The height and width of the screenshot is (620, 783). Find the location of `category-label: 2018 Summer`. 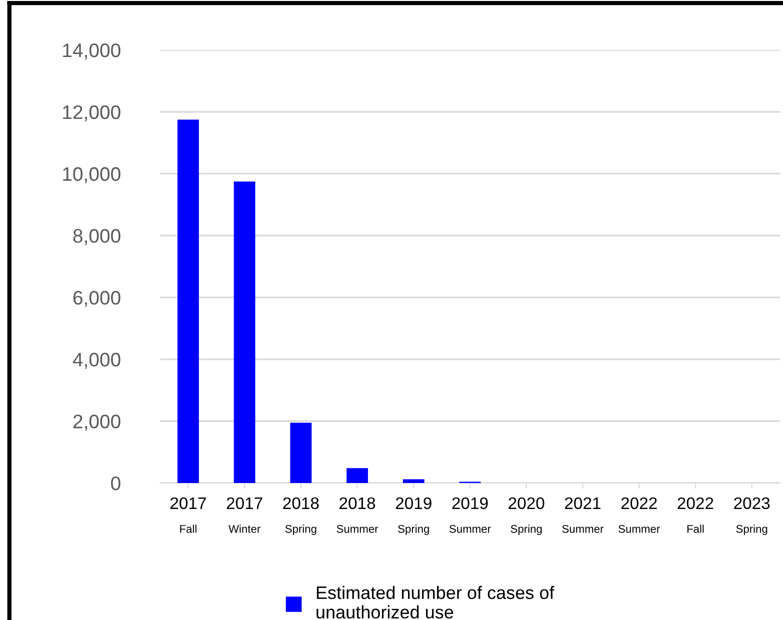

category-label: 2018 Summer is located at coordinates (357, 515).